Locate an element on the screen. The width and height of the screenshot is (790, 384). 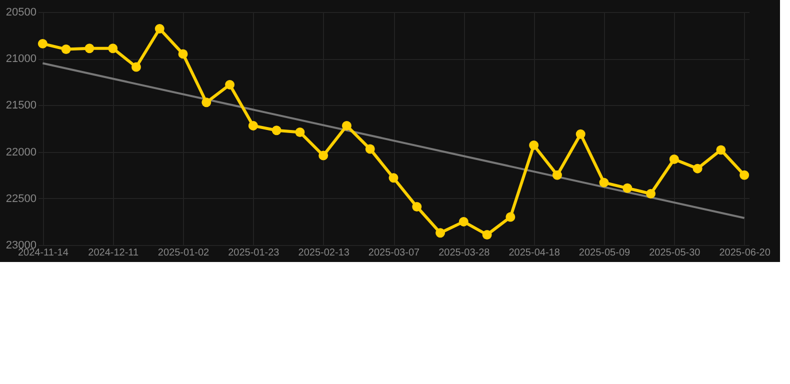
x-tick-label: 2024-11-14 is located at coordinates (43, 253).